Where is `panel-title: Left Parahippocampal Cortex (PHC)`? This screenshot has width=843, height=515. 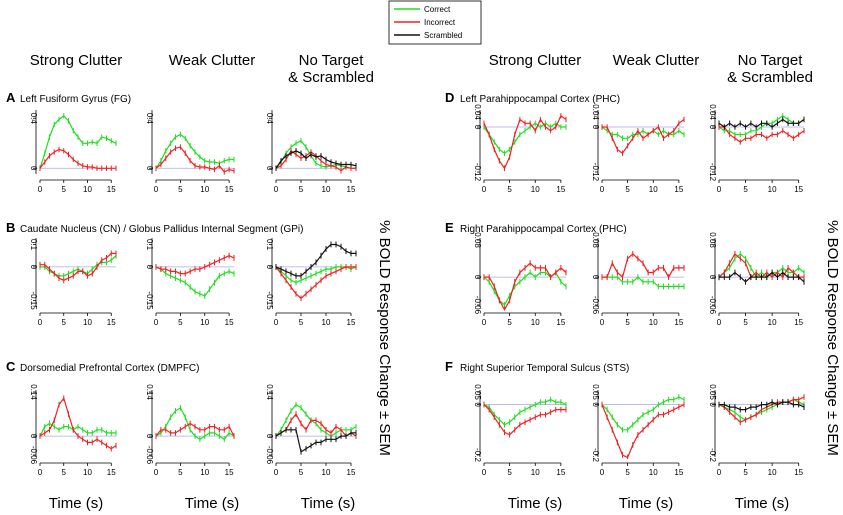 panel-title: Left Parahippocampal Cortex (PHC) is located at coordinates (540, 99).